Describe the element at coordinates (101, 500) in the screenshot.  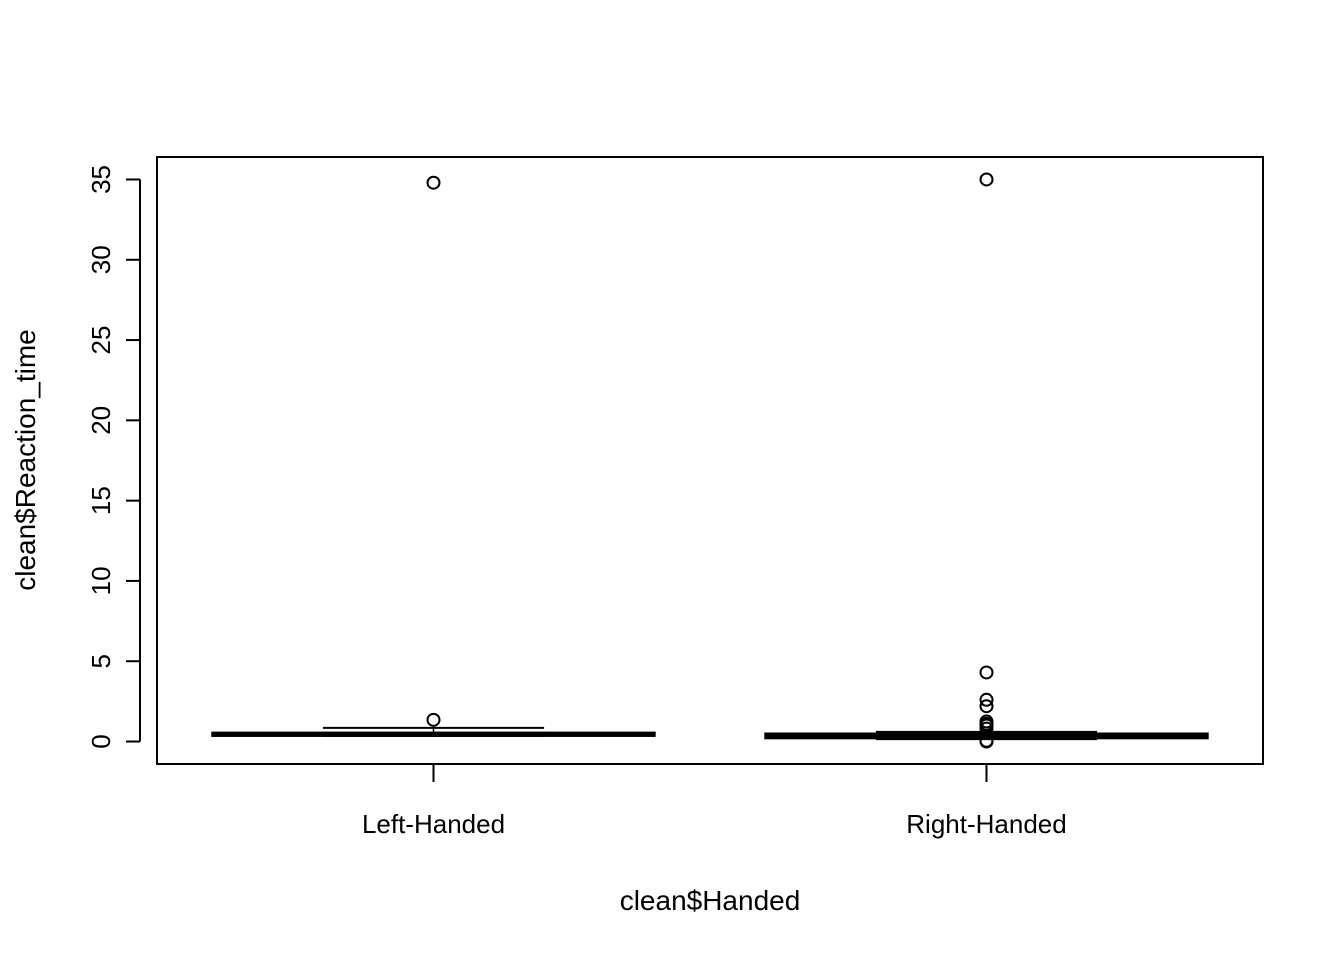
I see `y-tick-label: 15` at that location.